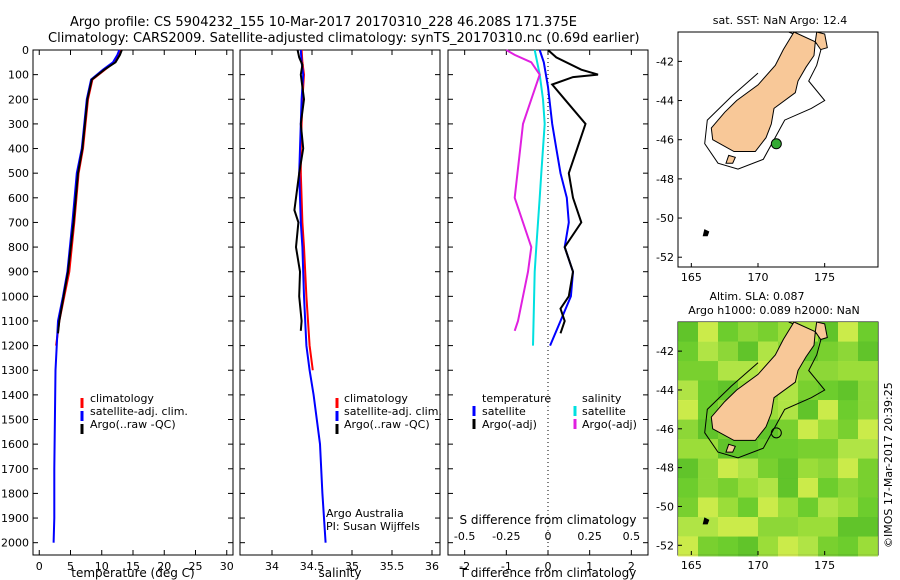 This screenshot has width=900, height=580. Describe the element at coordinates (133, 566) in the screenshot. I see `x-tick-label: 15` at that location.